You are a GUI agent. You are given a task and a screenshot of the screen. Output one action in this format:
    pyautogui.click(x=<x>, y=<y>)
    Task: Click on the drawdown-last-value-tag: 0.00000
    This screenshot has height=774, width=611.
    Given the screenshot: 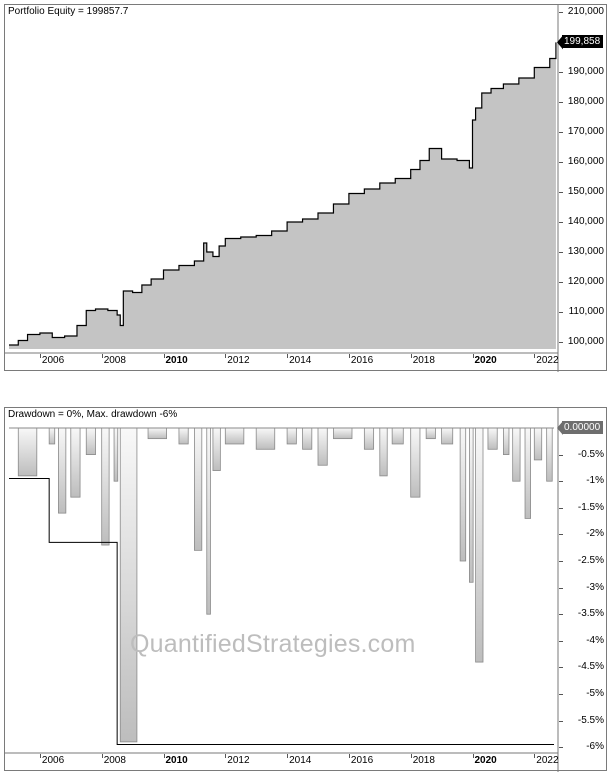 What is the action you would take?
    pyautogui.click(x=583, y=427)
    